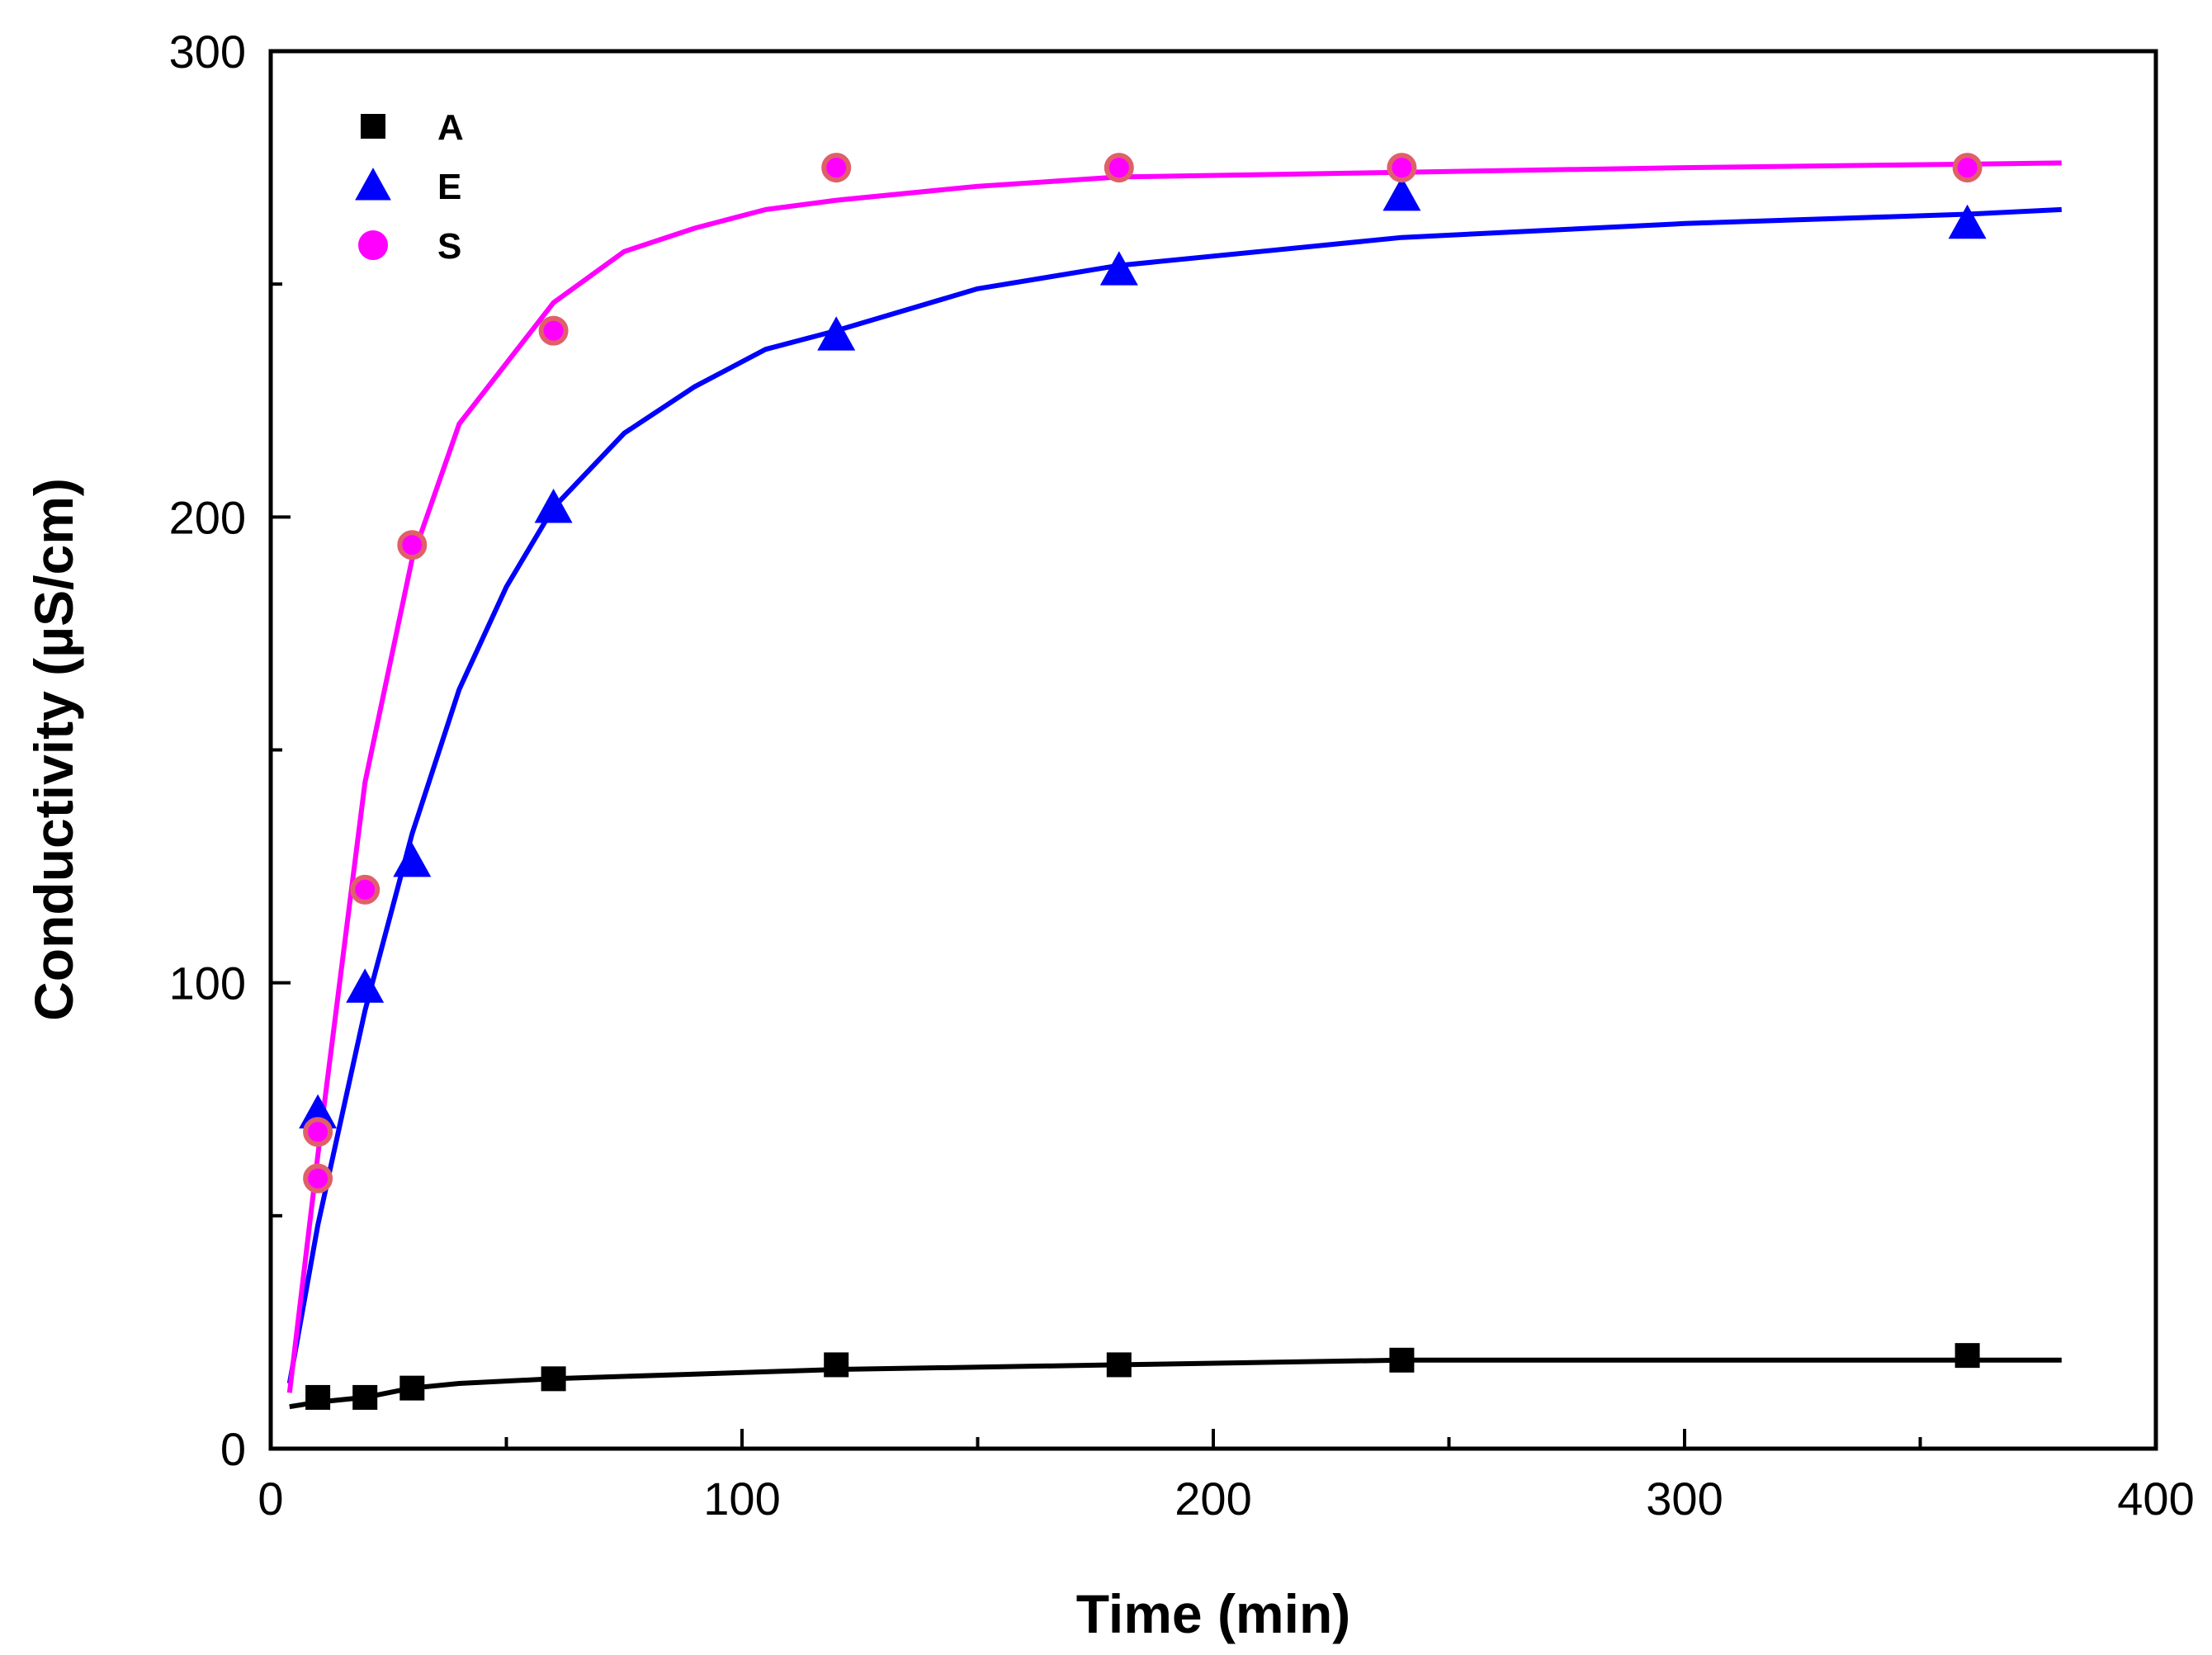  I want to click on legend-marker-s, so click(373, 245).